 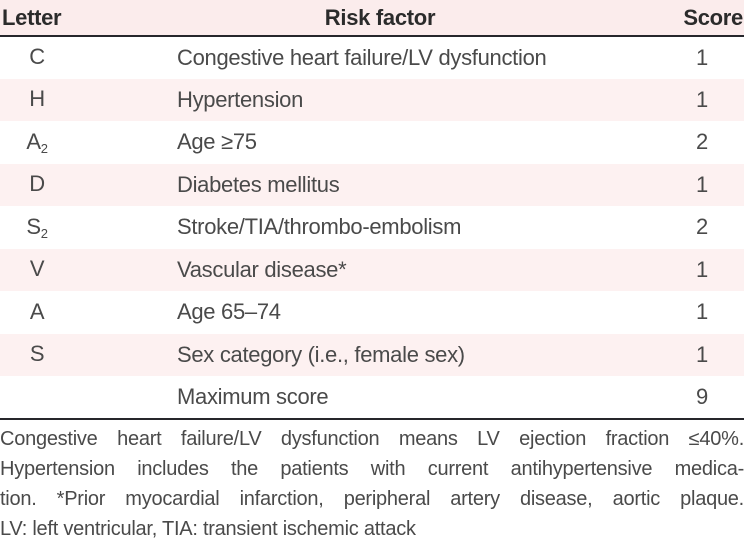 I want to click on table-row: A Age 65–74 1, so click(x=372, y=312).